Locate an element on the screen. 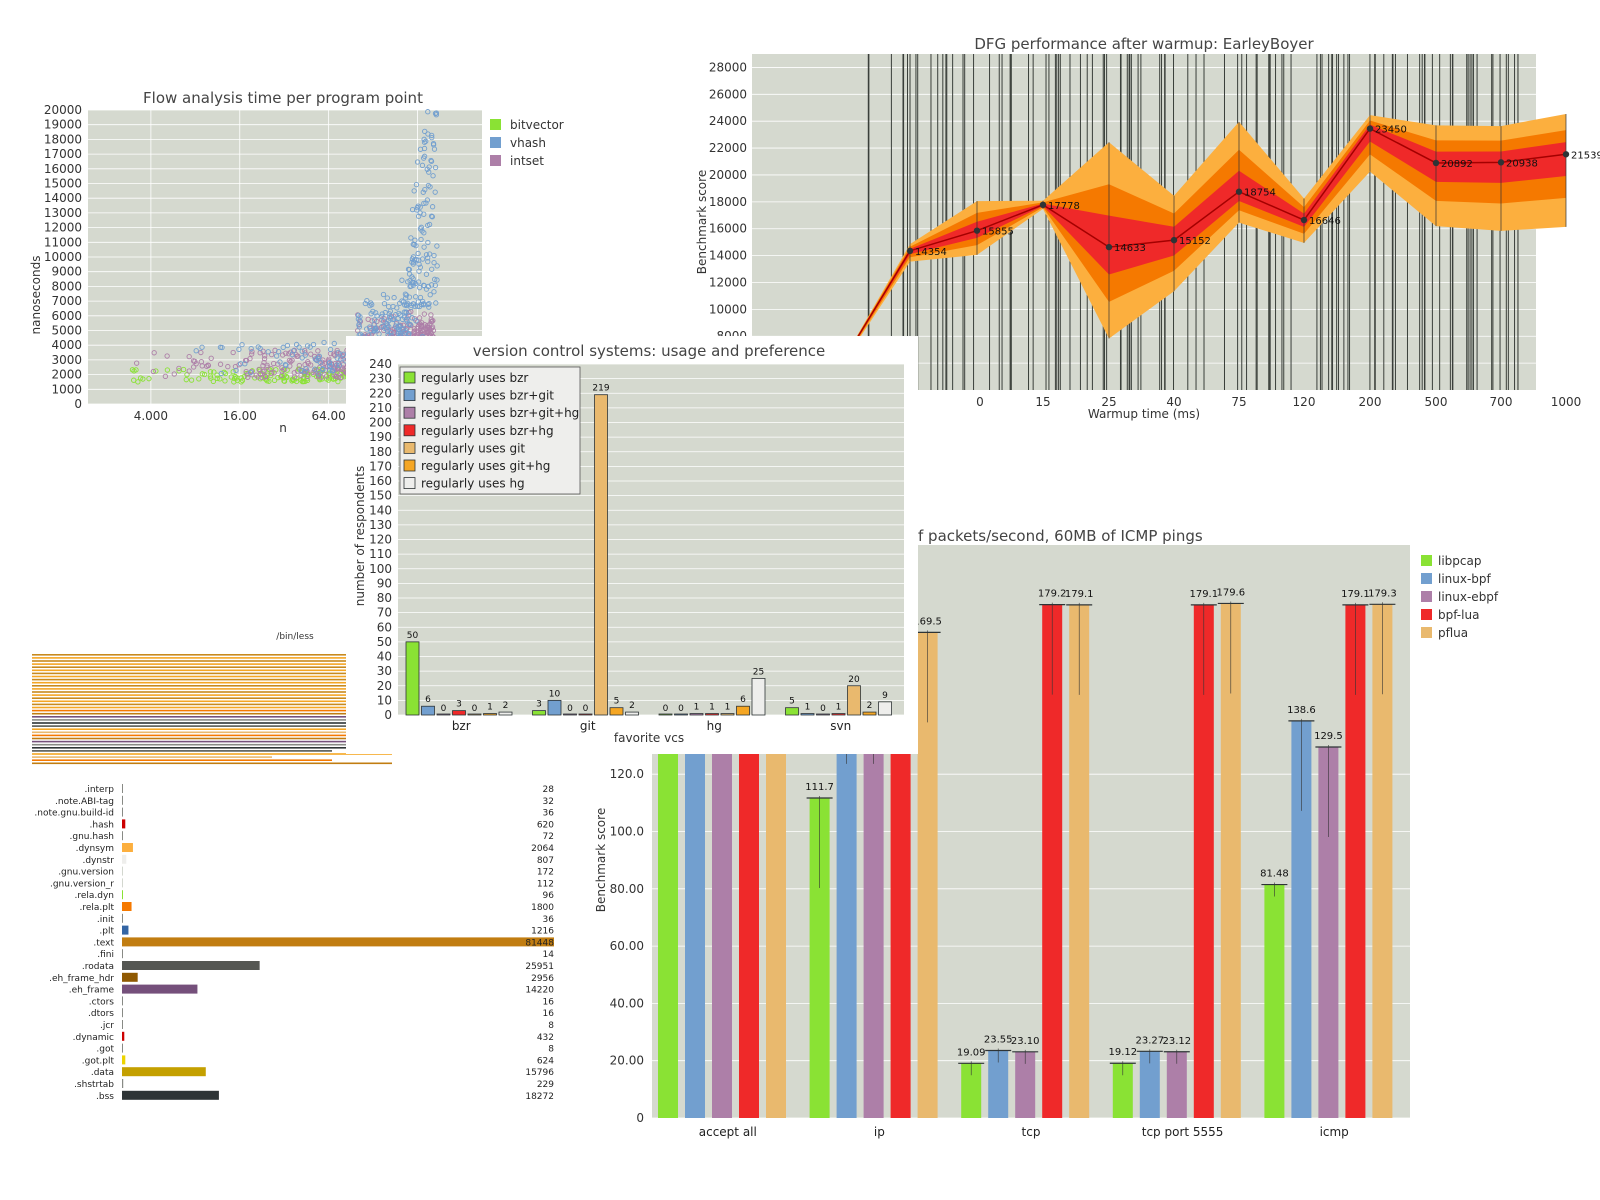 This screenshot has width=1600, height=1200. section-name: .dynamic is located at coordinates (93, 1038).